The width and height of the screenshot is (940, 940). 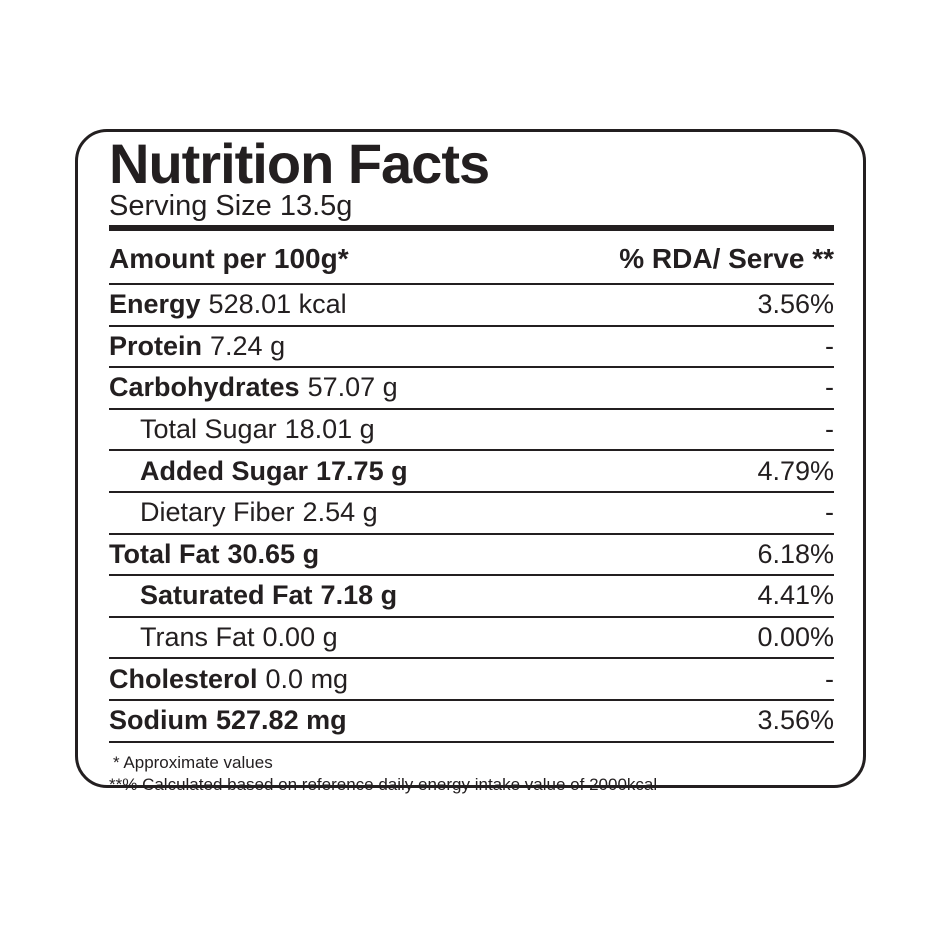 I want to click on nutrient-label-group: Dietary Fiber 2.54 g, so click(x=243, y=512).